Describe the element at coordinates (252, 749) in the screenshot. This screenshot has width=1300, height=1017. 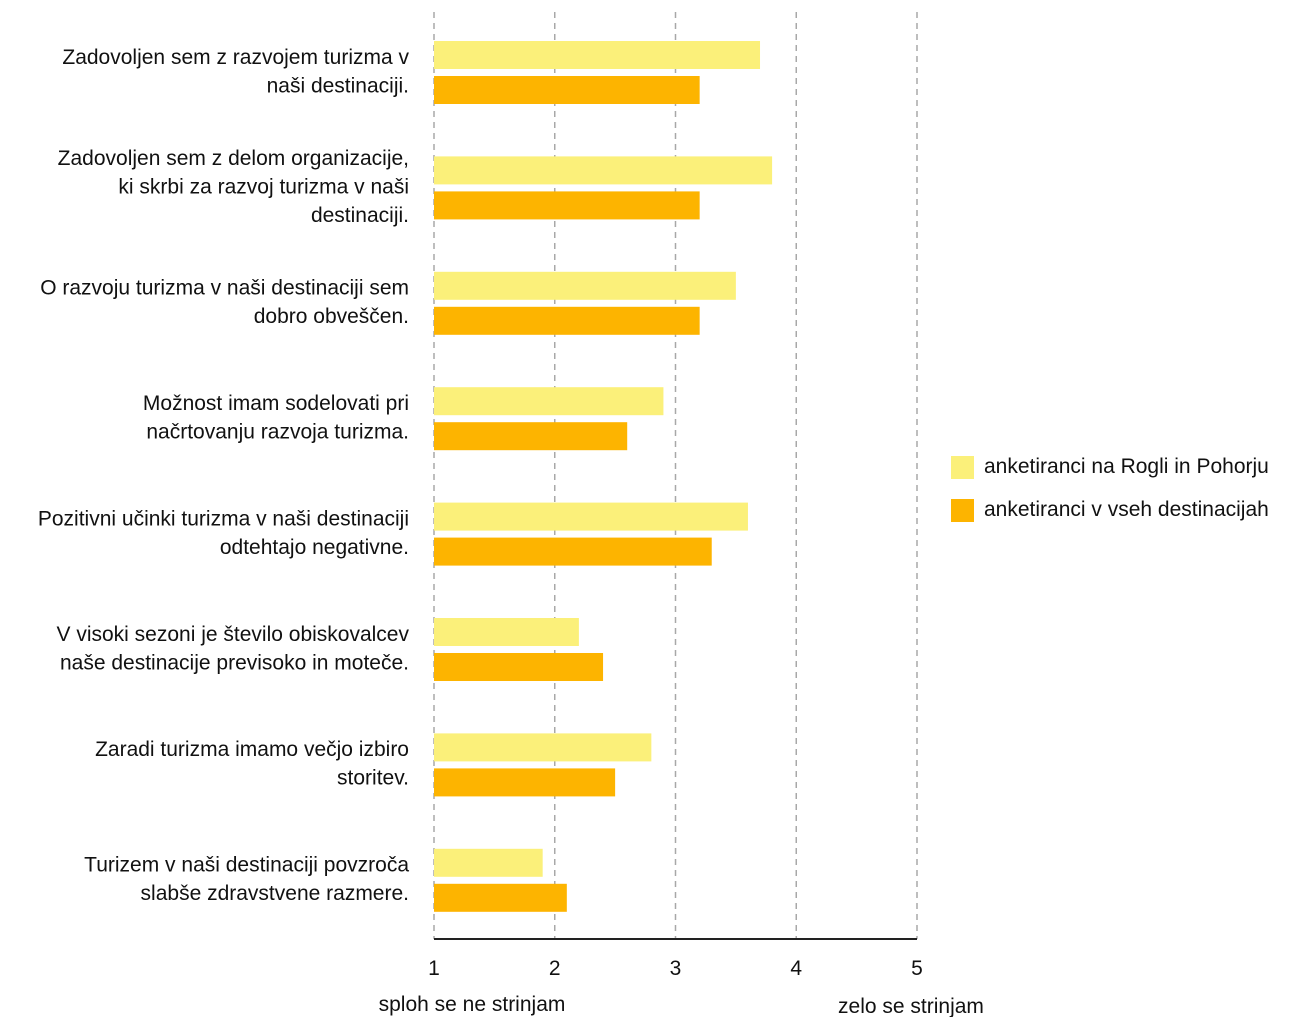
I see `category-label-line: Zaradi turizma imamo večjo izbiro` at that location.